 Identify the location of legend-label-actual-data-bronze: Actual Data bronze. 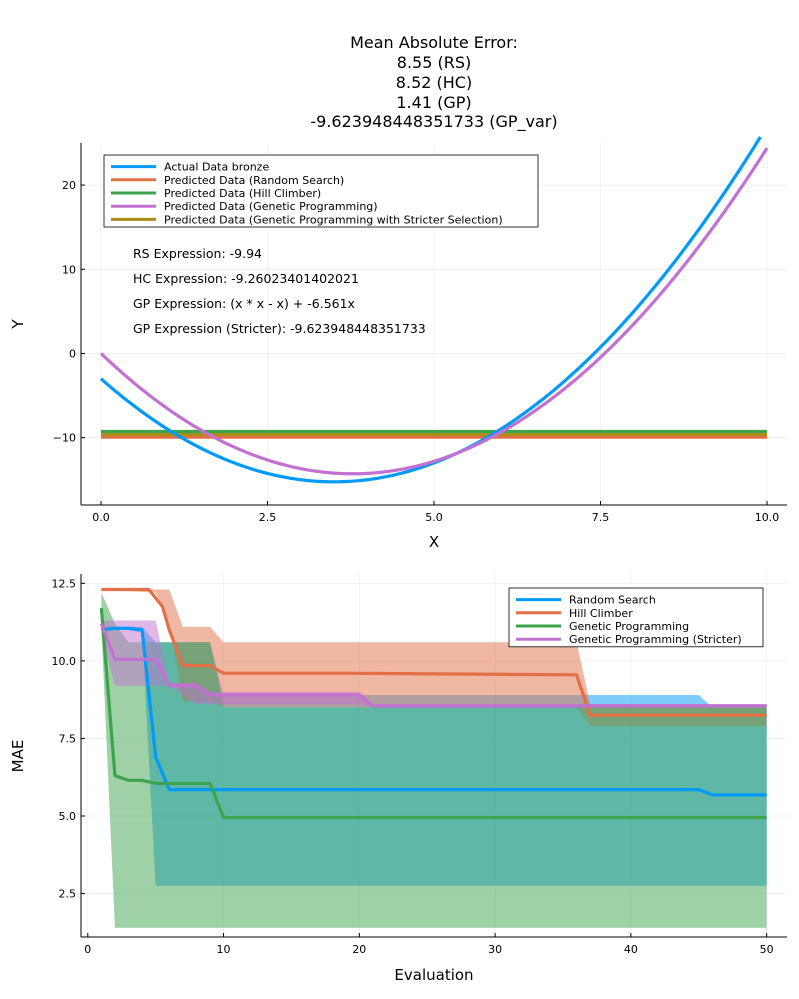
(216, 167).